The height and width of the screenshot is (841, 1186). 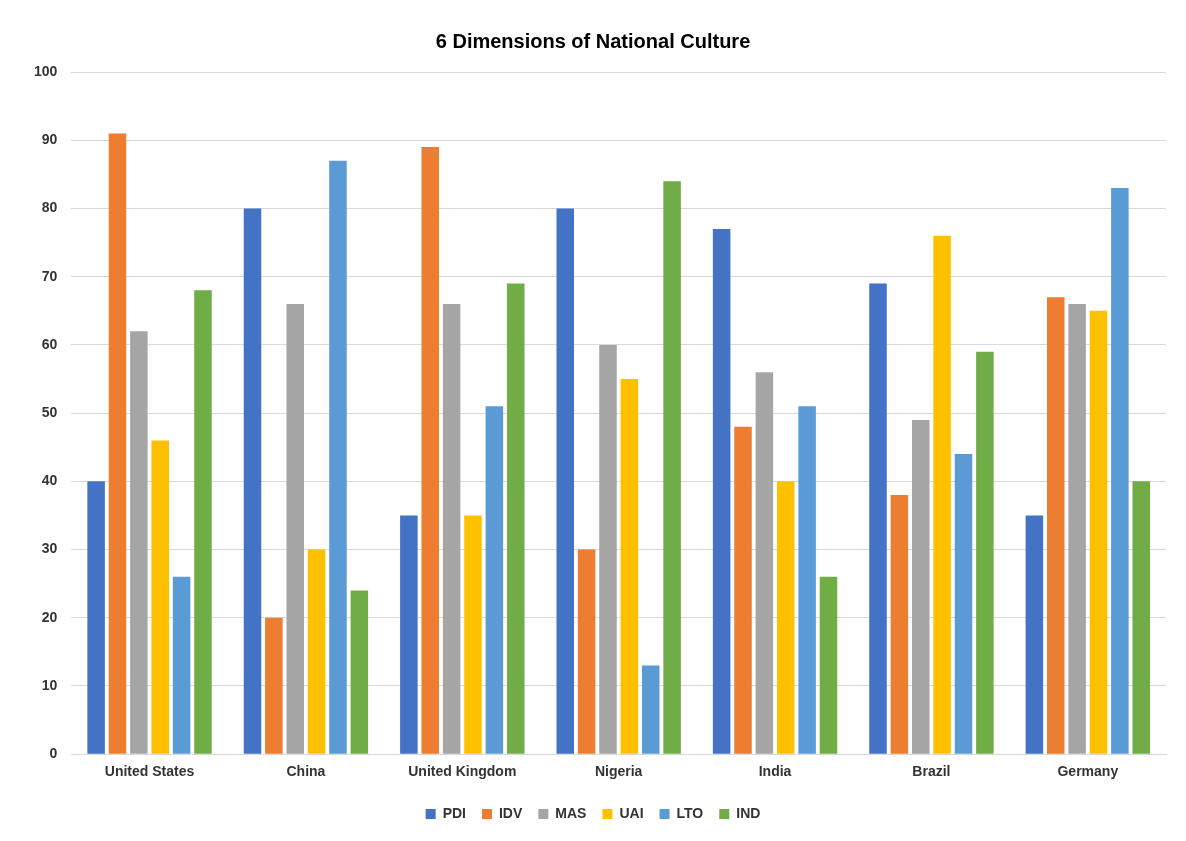 I want to click on y-tick-label: 100, so click(x=46, y=70).